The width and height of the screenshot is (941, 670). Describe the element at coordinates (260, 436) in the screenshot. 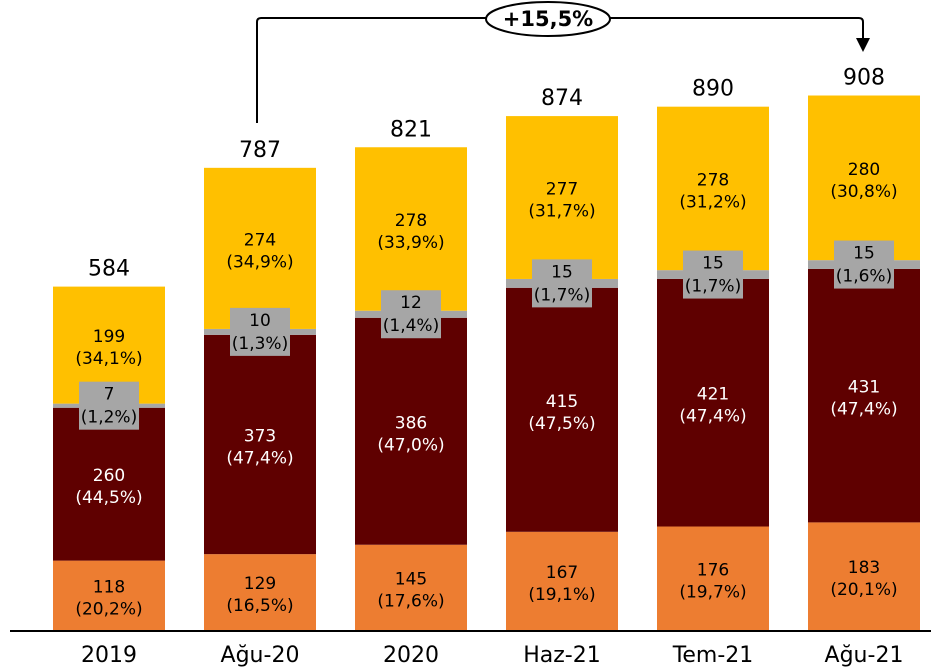

I see `value-label-1-1: 373` at that location.